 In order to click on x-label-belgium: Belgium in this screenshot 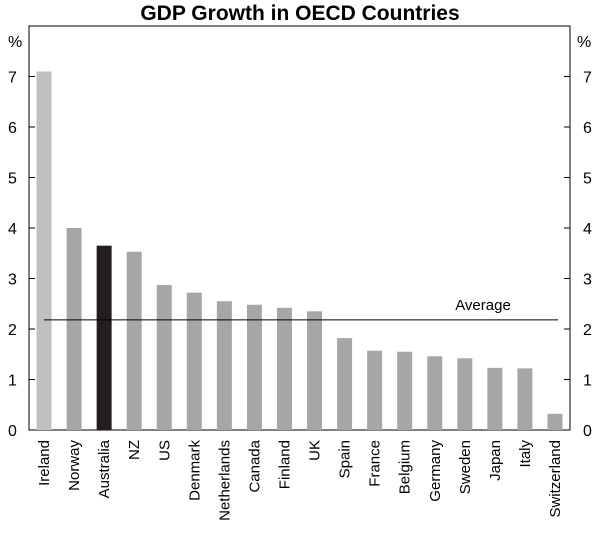, I will do `click(405, 467)`.